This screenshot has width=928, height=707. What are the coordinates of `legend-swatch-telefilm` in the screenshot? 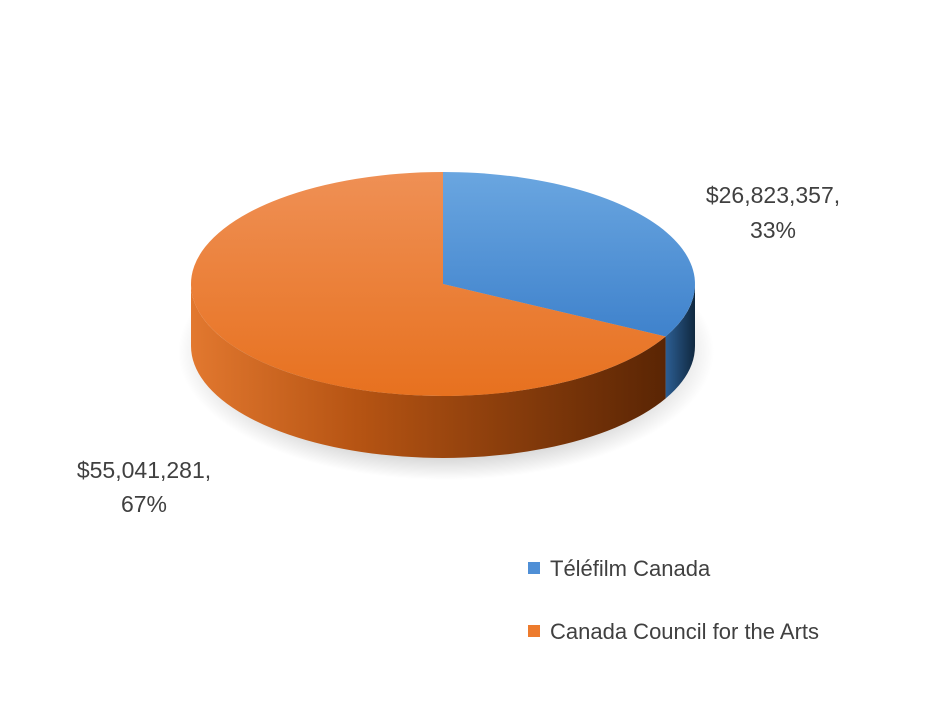 It's located at (534, 568).